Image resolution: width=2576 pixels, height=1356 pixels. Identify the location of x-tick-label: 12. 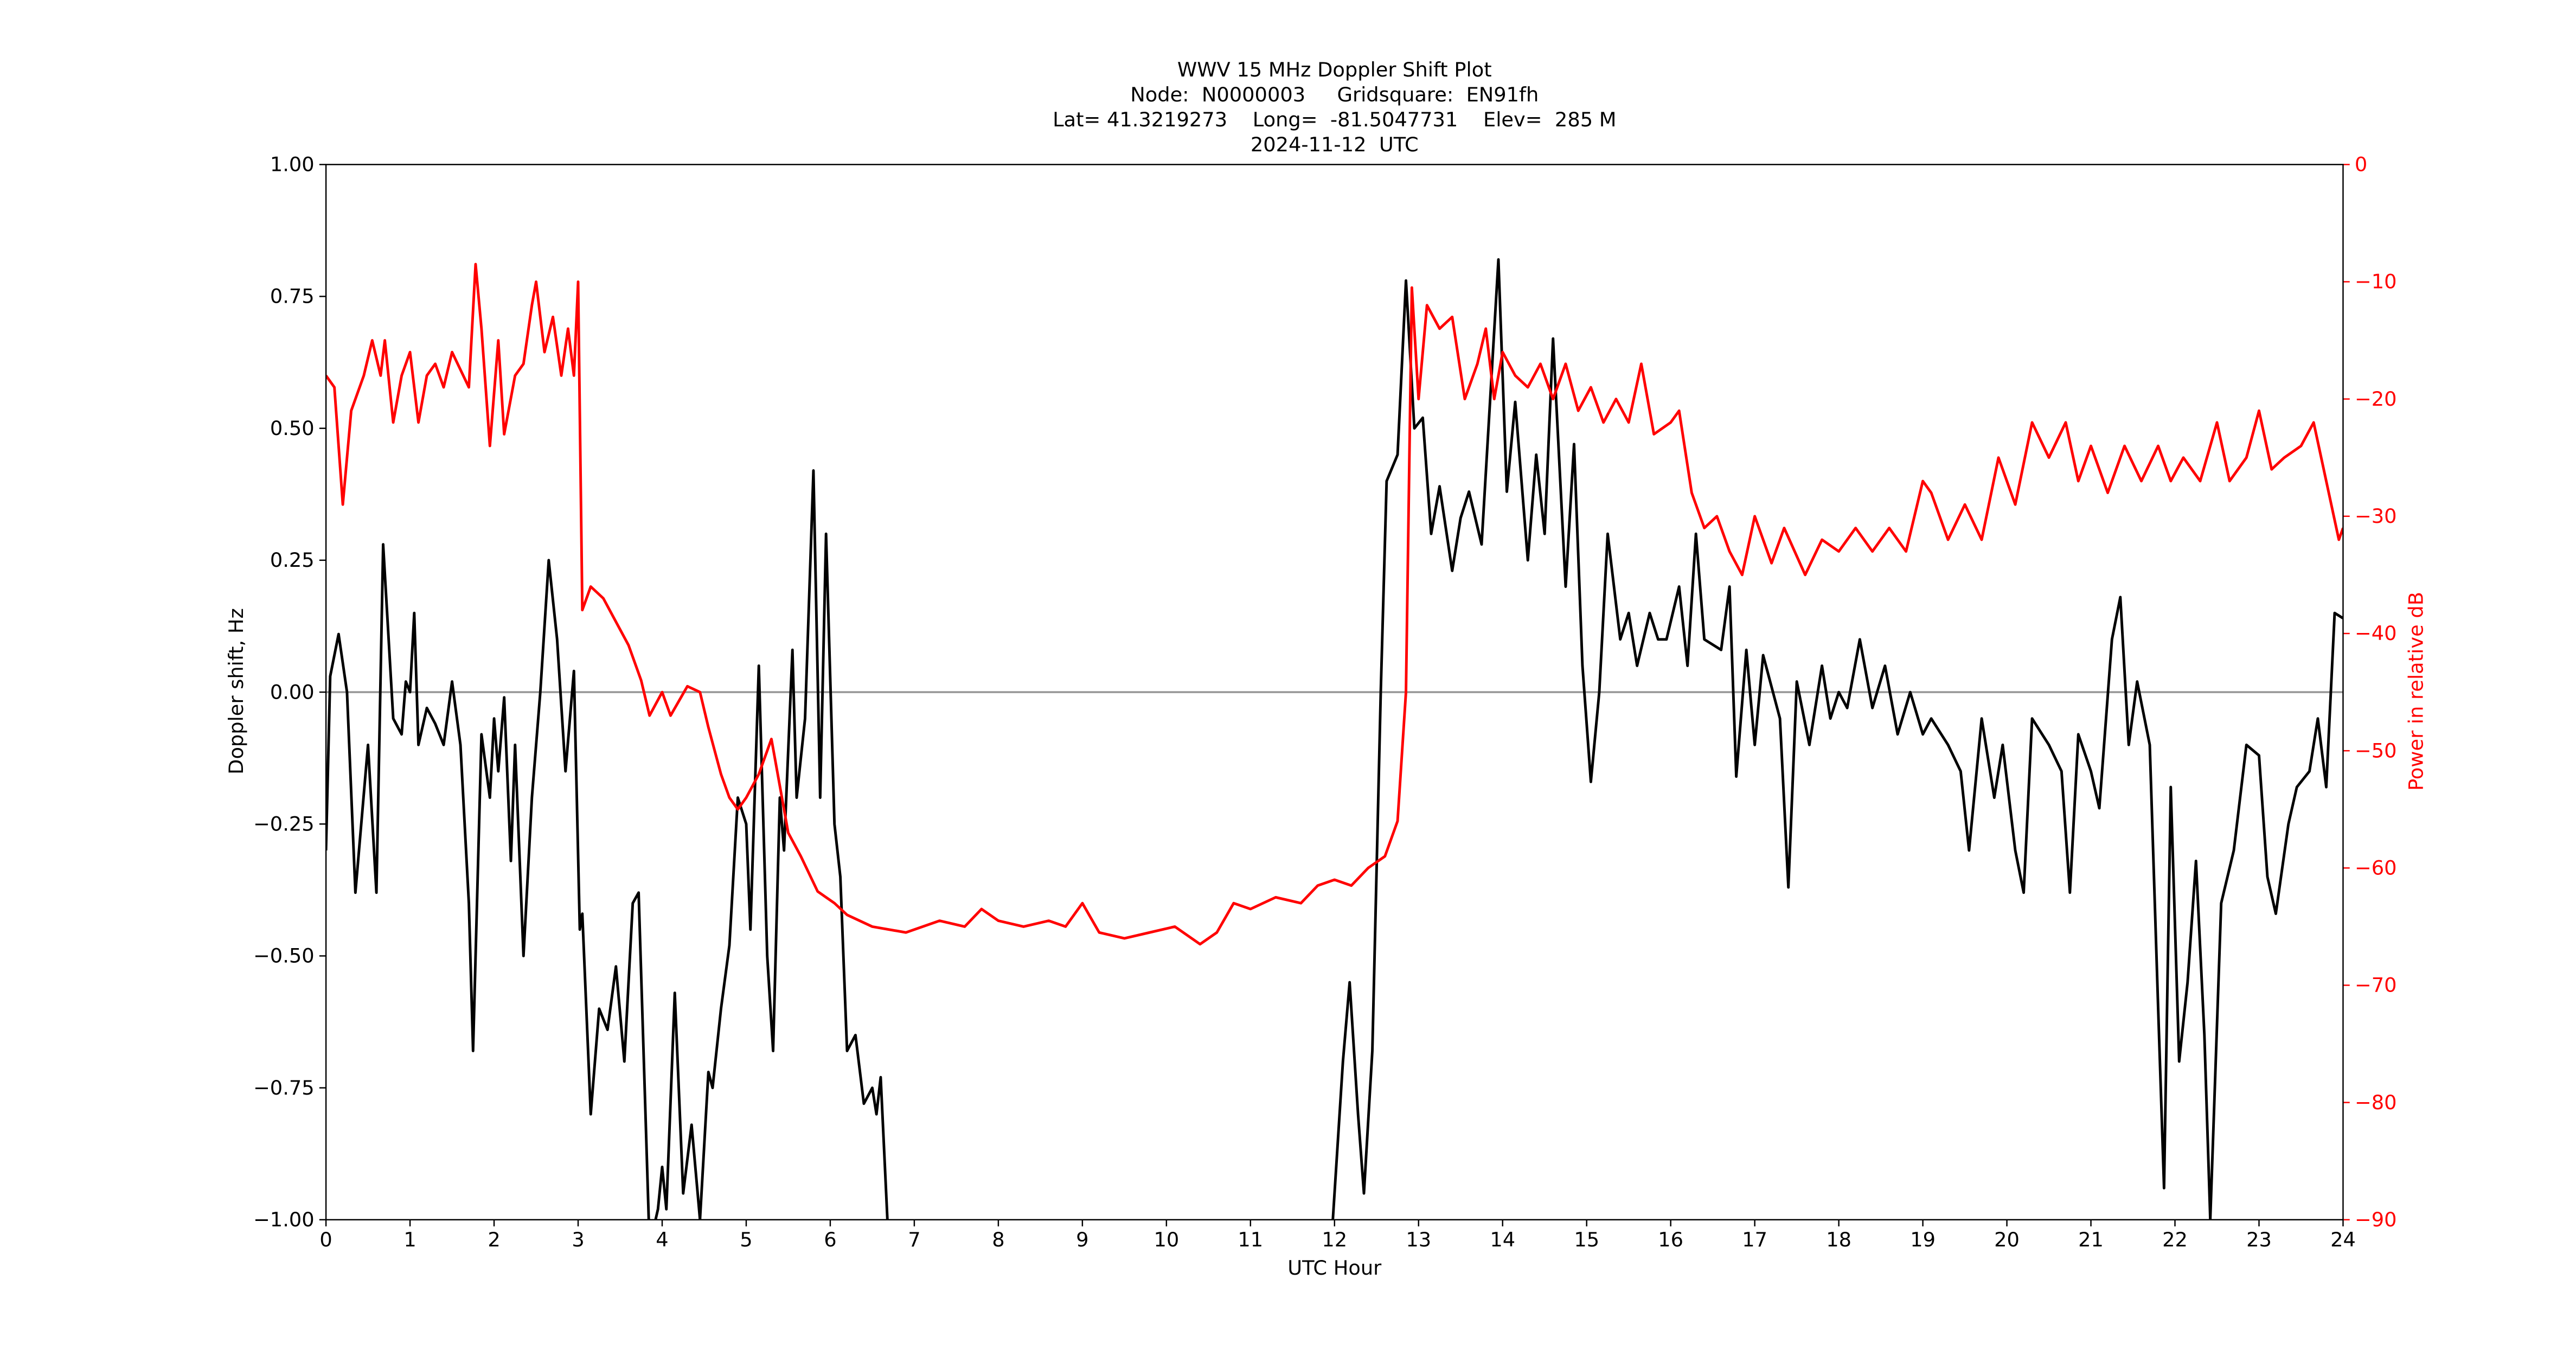
(1334, 1239).